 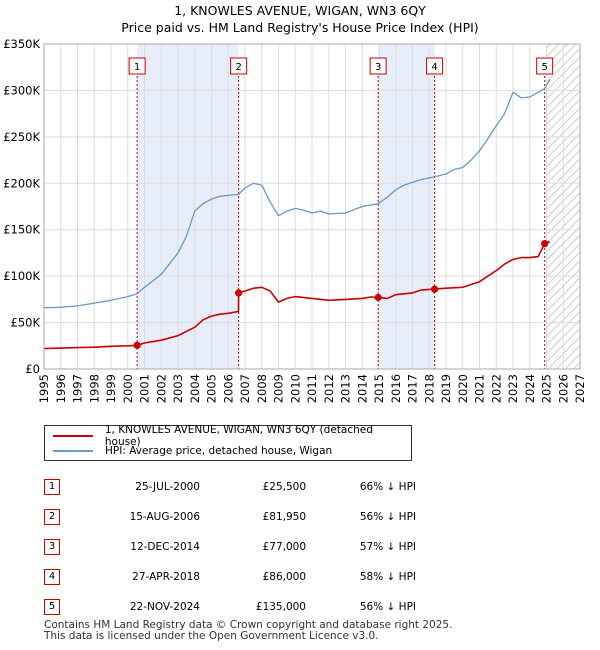 I want to click on table-row: 1 25-JUL-2000 £25,500 66% ↓ HPI, so click(x=230, y=487).